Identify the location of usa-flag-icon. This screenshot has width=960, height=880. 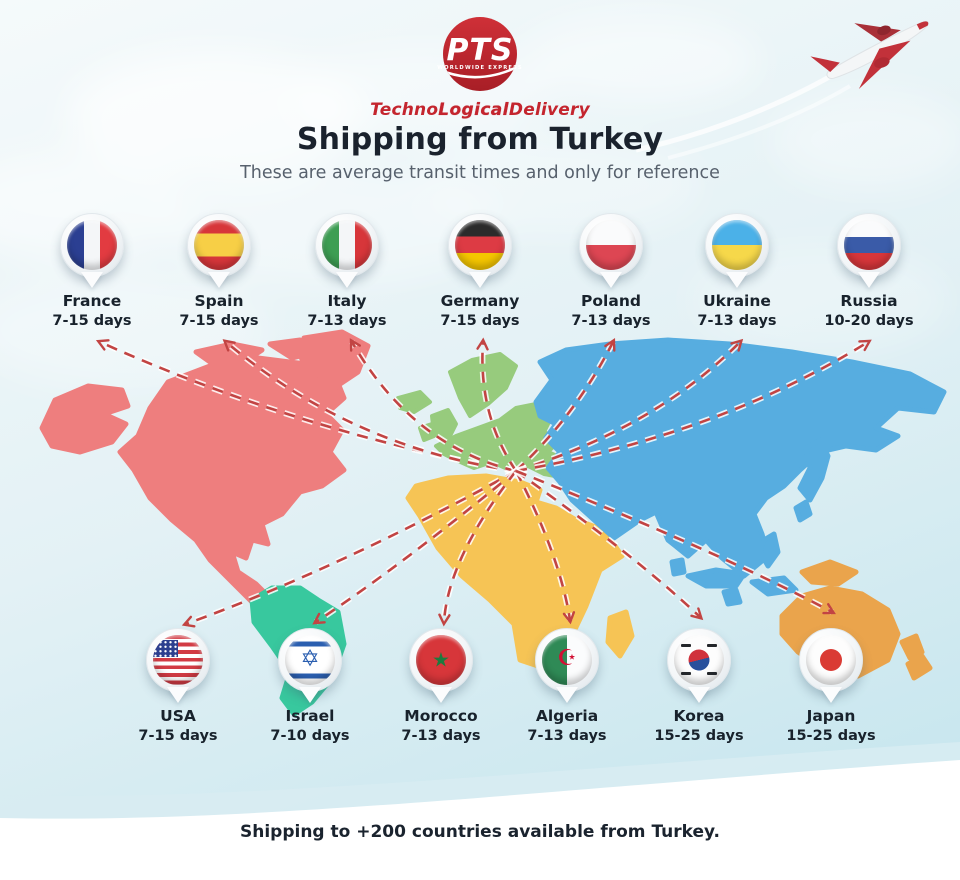
(178, 660).